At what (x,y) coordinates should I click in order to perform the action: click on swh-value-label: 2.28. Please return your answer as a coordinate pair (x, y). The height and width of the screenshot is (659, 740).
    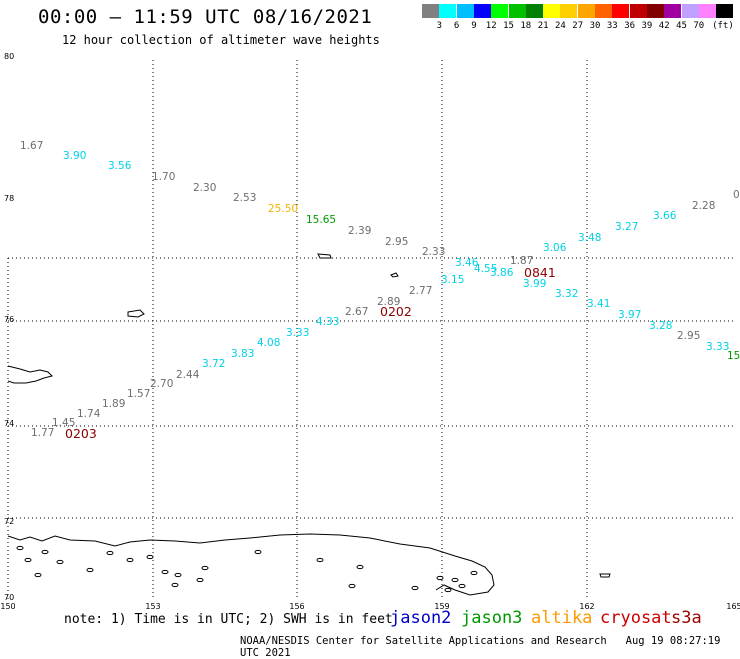
    Looking at the image, I should click on (703, 206).